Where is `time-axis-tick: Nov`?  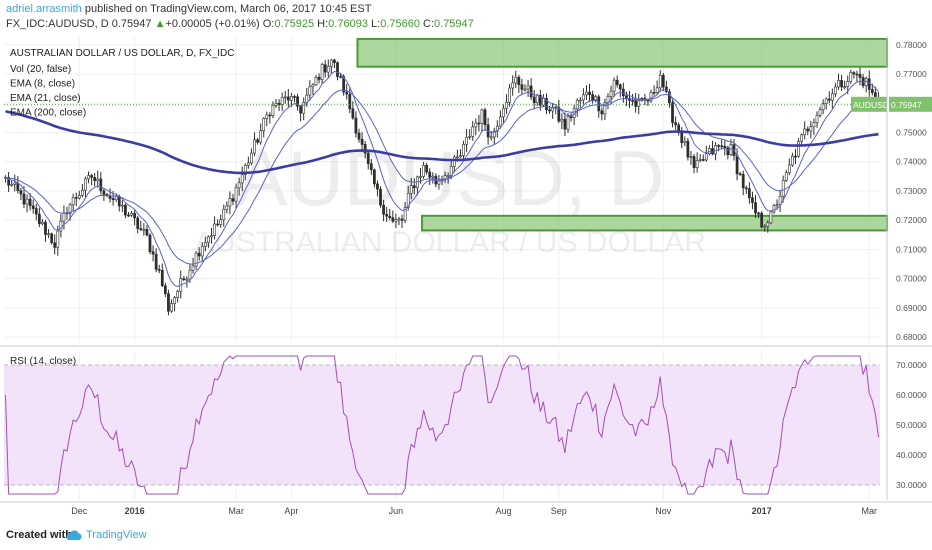 time-axis-tick: Nov is located at coordinates (663, 511).